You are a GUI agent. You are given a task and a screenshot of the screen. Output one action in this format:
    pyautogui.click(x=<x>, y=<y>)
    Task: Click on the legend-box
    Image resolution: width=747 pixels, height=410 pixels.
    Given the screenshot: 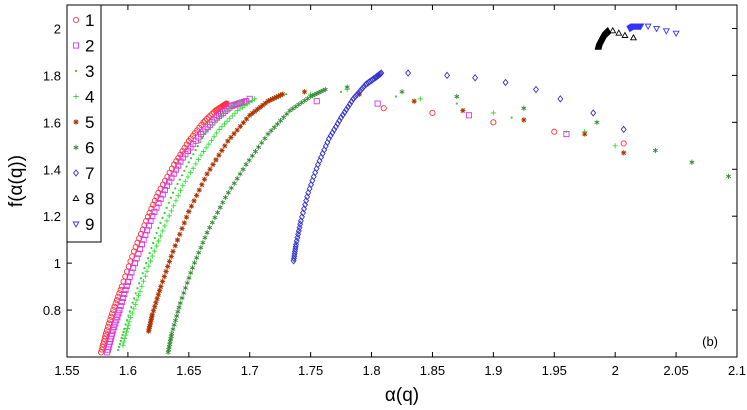 What is the action you would take?
    pyautogui.click(x=84, y=123)
    